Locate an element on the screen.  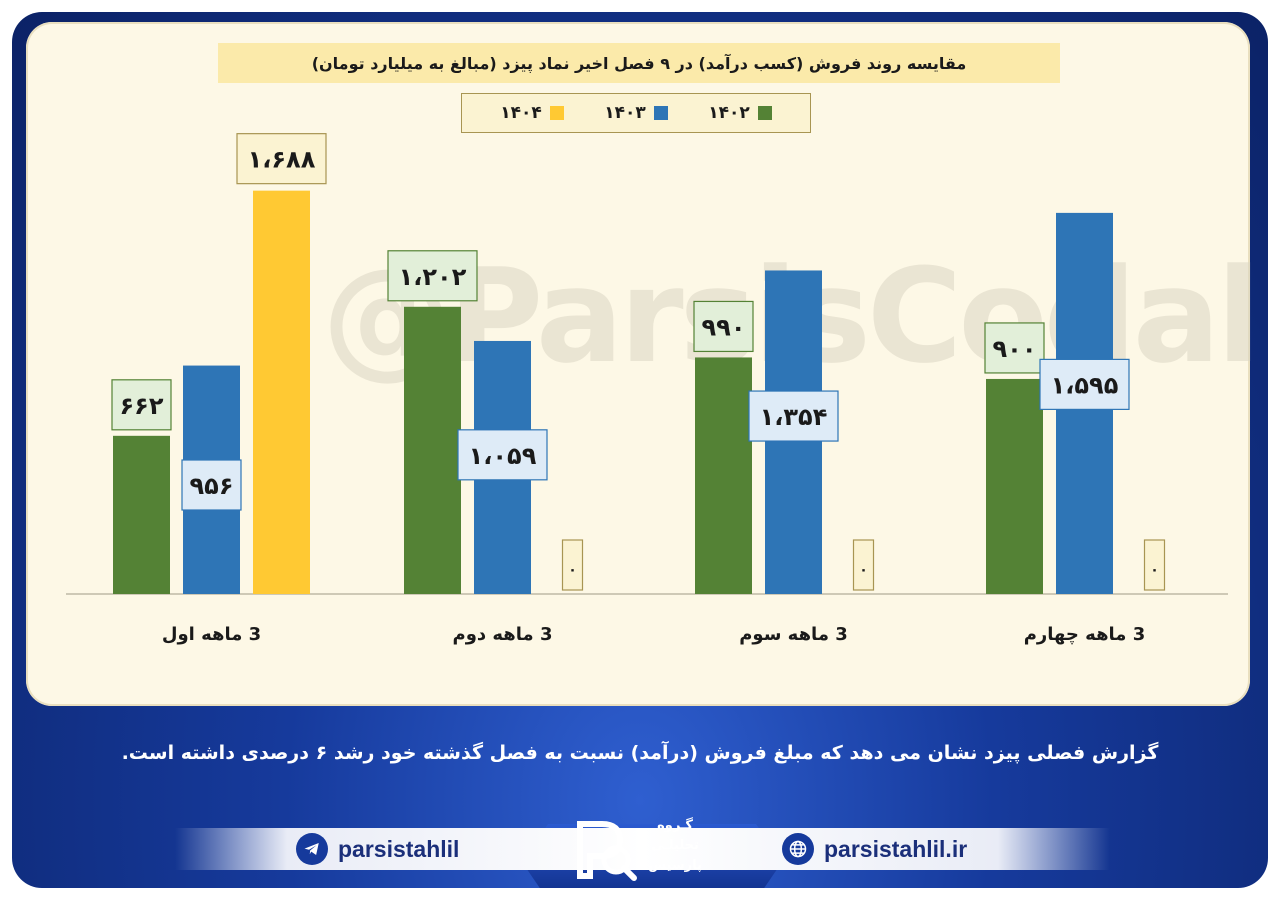
data-label-text: ۱،۳۵۴ is located at coordinates (794, 417).